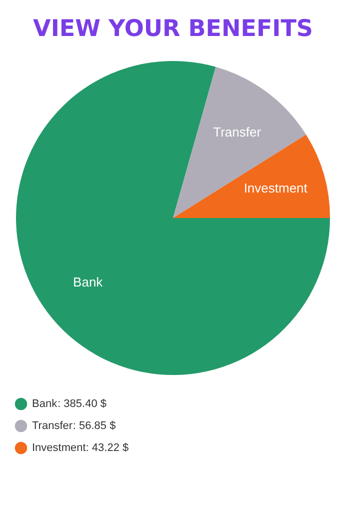  I want to click on data-label: : 56.85 $, so click(94, 426).